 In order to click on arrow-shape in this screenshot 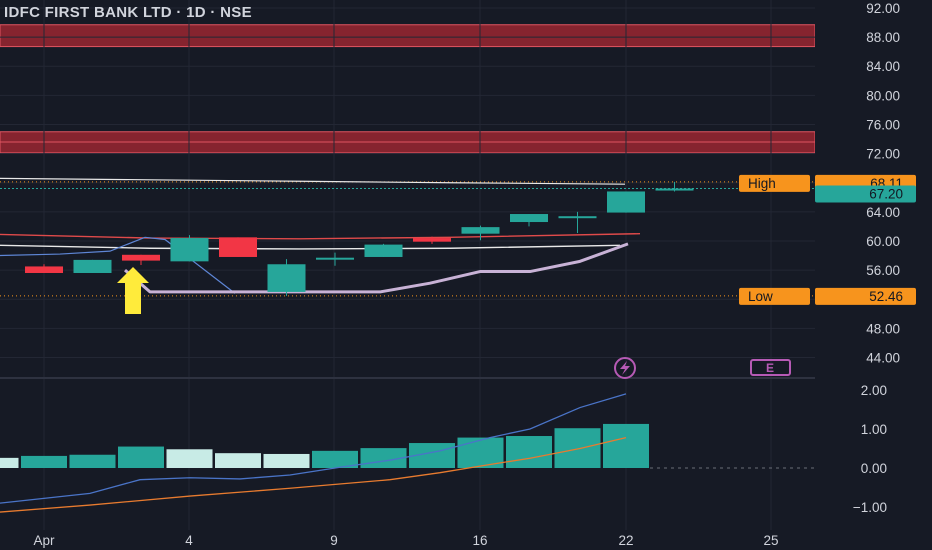, I will do `click(133, 290)`.